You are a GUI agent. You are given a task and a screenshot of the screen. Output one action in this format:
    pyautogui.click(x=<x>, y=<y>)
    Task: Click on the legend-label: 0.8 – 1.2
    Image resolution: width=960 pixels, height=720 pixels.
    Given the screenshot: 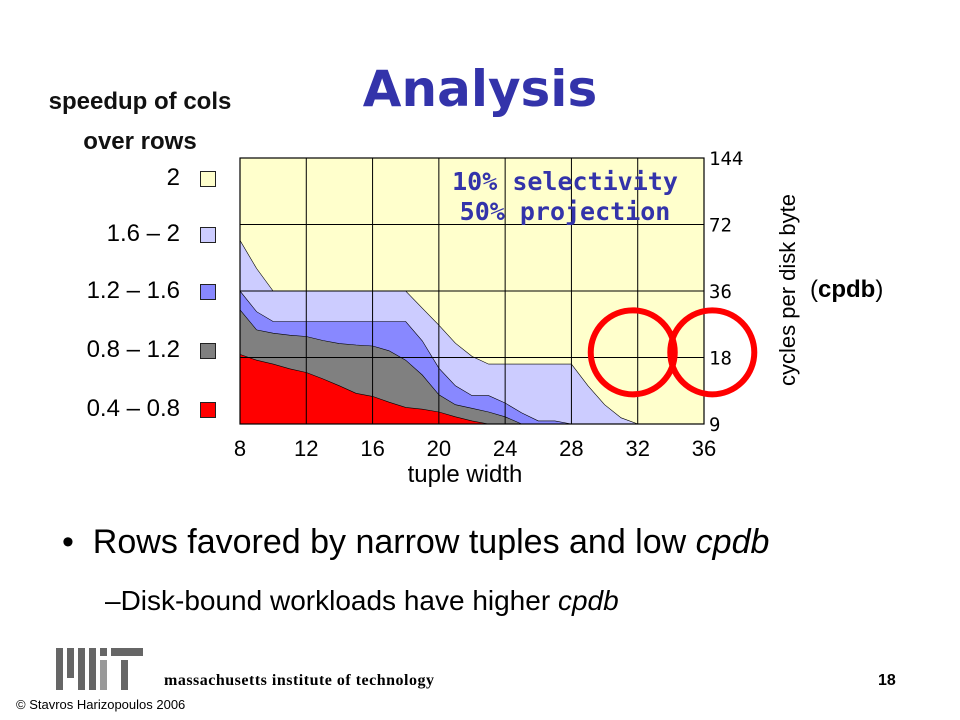 What is the action you would take?
    pyautogui.click(x=133, y=349)
    